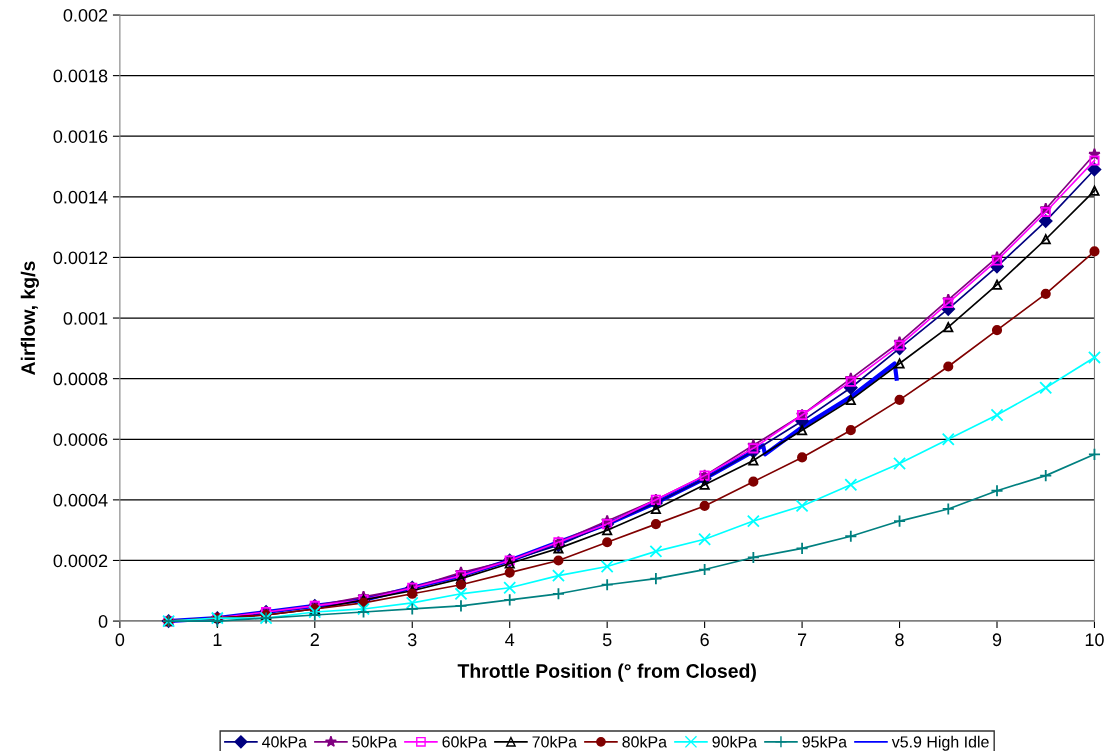 This screenshot has width=1110, height=751. What do you see at coordinates (80, 500) in the screenshot?
I see `y-tick-label: 0.0004` at bounding box center [80, 500].